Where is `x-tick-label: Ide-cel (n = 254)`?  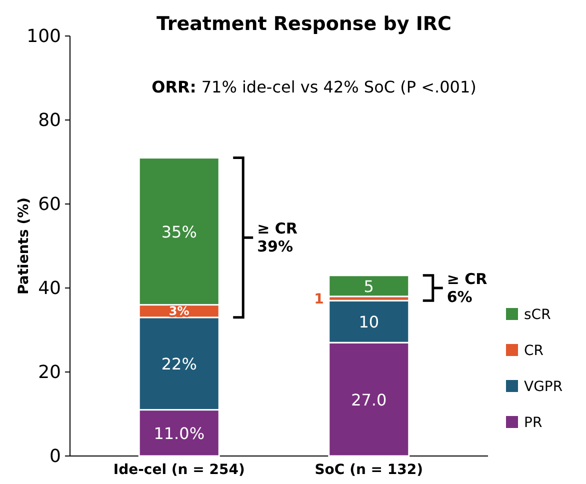
x-tick-label: Ide-cel (n = 254) is located at coordinates (179, 470).